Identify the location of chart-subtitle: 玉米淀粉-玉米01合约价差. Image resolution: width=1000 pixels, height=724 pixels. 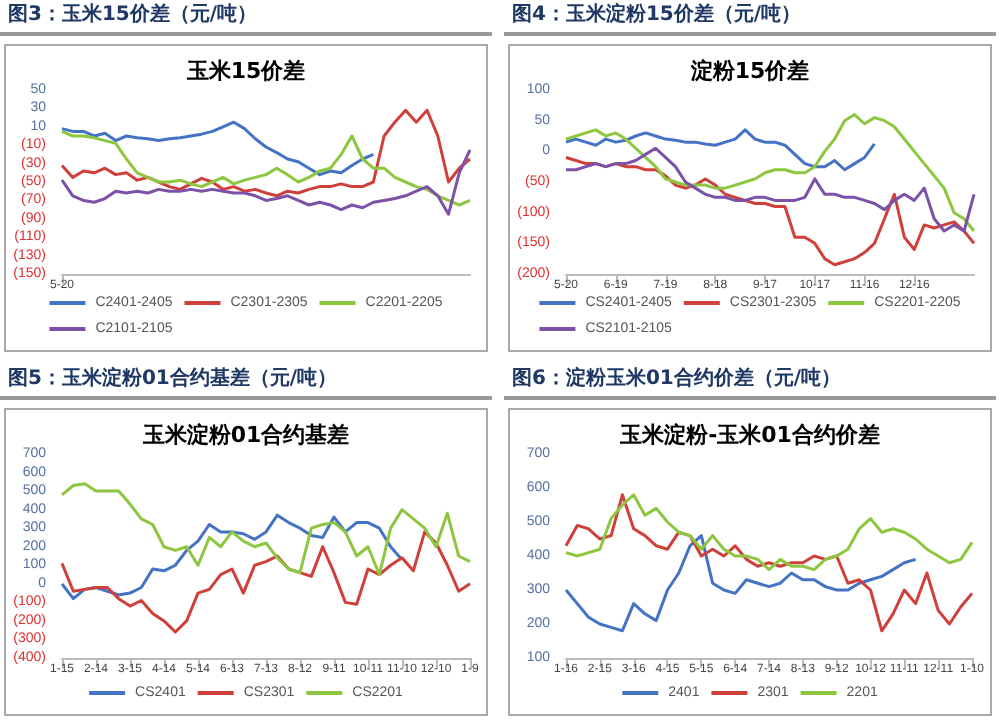
(749, 435).